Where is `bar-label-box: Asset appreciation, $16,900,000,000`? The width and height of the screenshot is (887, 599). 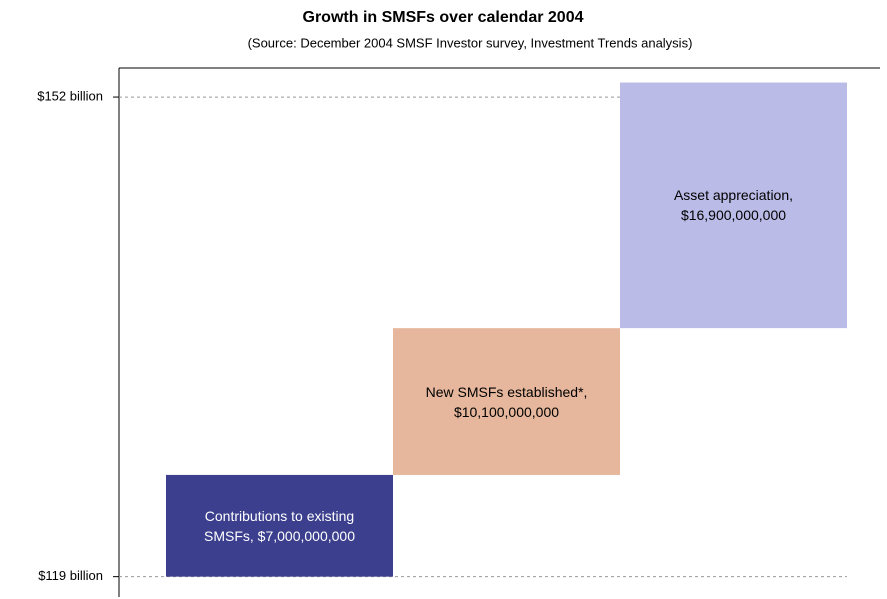 bar-label-box: Asset appreciation, $16,900,000,000 is located at coordinates (733, 205).